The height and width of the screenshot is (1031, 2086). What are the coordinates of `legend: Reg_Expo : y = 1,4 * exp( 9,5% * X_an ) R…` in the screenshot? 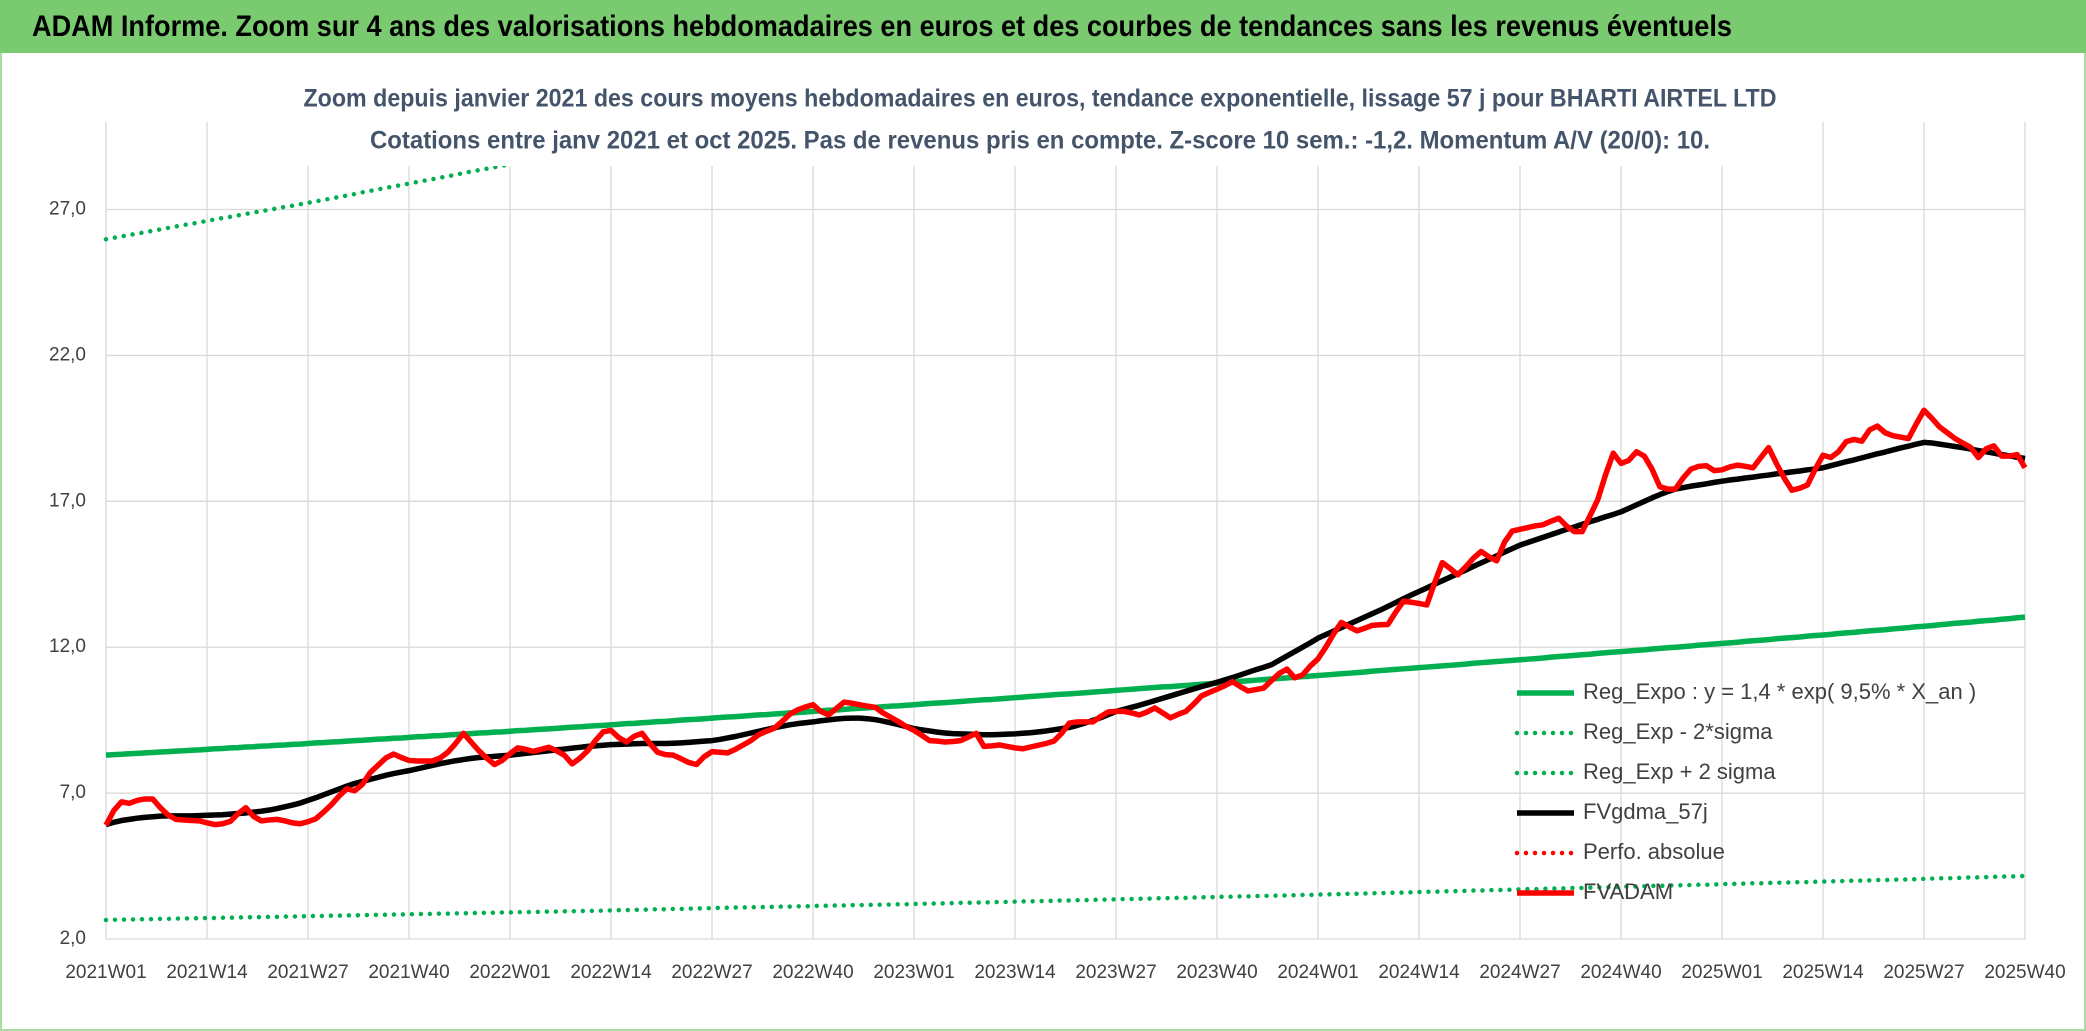 It's located at (1745, 791).